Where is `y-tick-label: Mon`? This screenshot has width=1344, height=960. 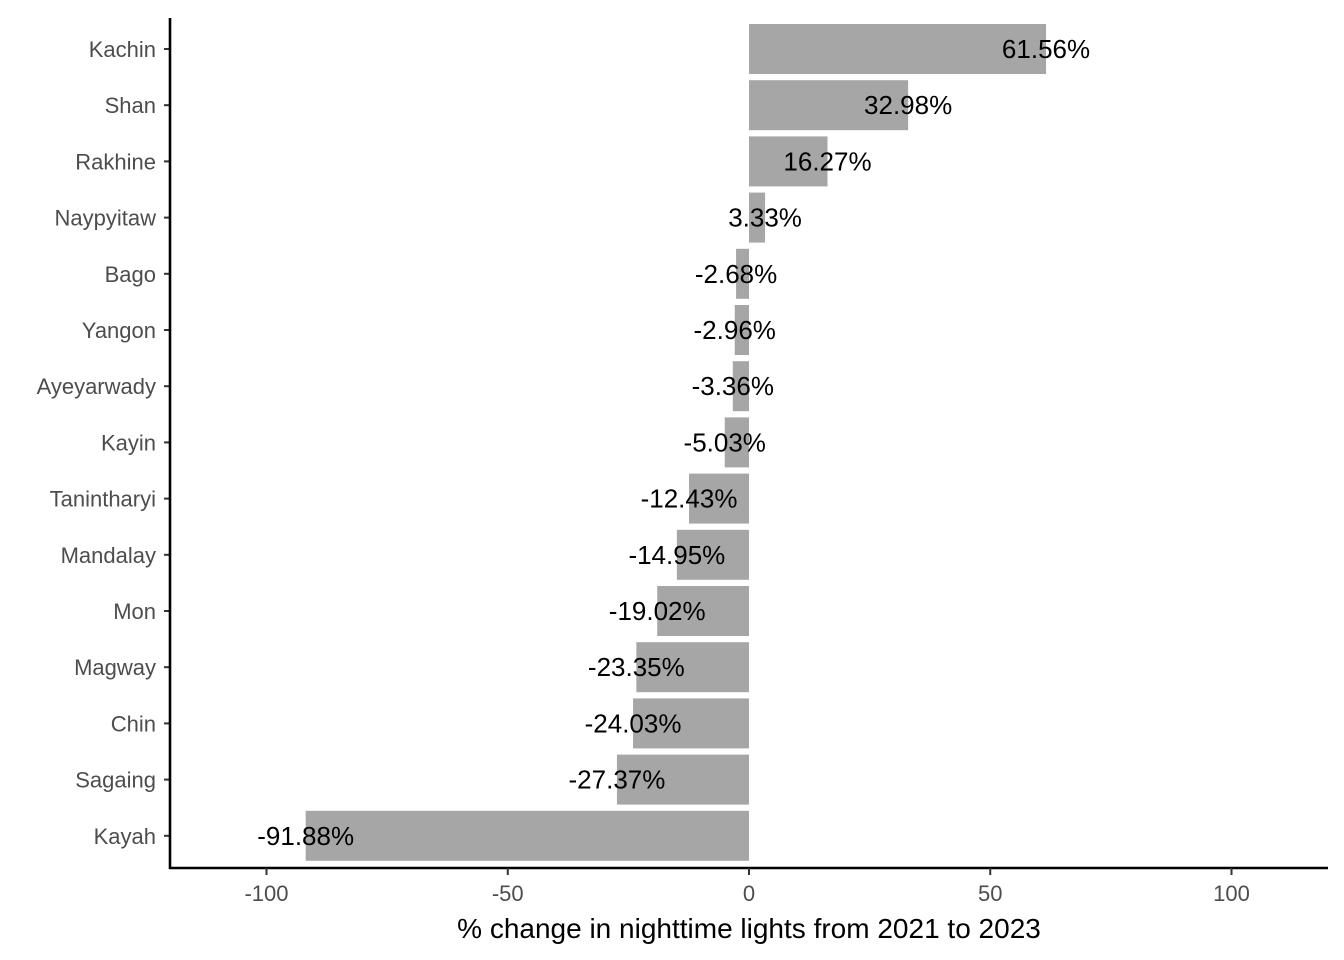
y-tick-label: Mon is located at coordinates (134, 611).